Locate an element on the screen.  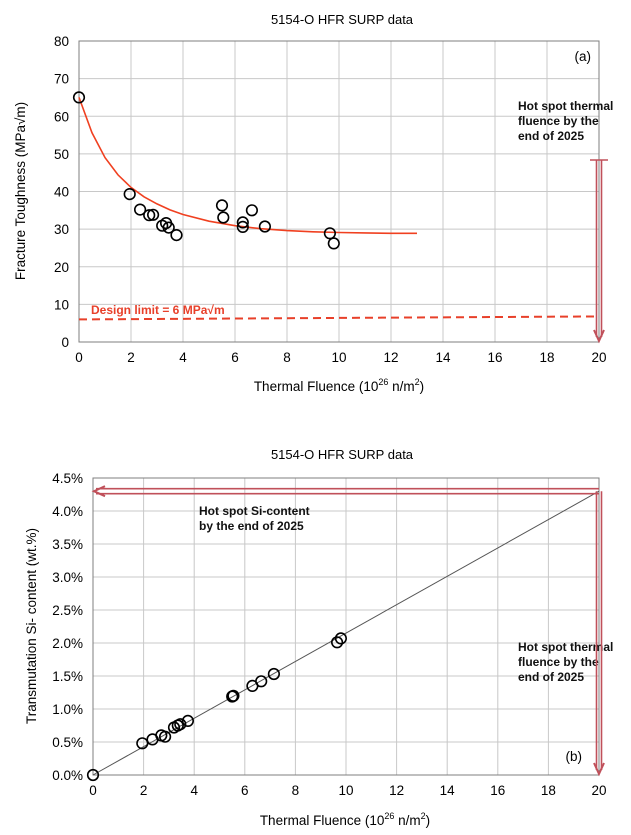
chart-a-y-tick-label: 80 is located at coordinates (61, 41).